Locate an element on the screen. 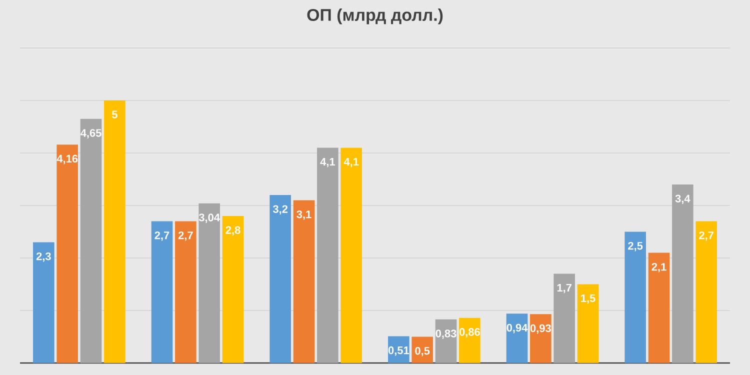 This screenshot has width=750, height=375. data-label: 3,4 is located at coordinates (682, 199).